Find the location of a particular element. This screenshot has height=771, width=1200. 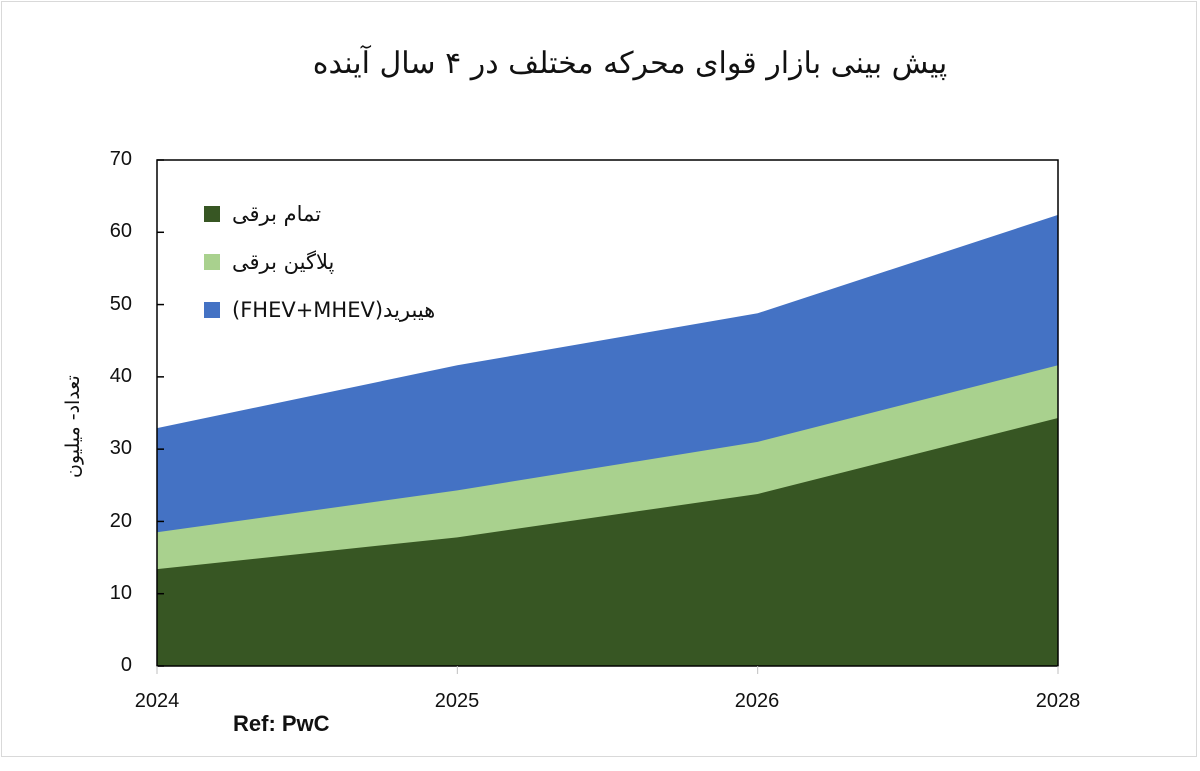

y-tick-label: 20 is located at coordinates (120, 521).